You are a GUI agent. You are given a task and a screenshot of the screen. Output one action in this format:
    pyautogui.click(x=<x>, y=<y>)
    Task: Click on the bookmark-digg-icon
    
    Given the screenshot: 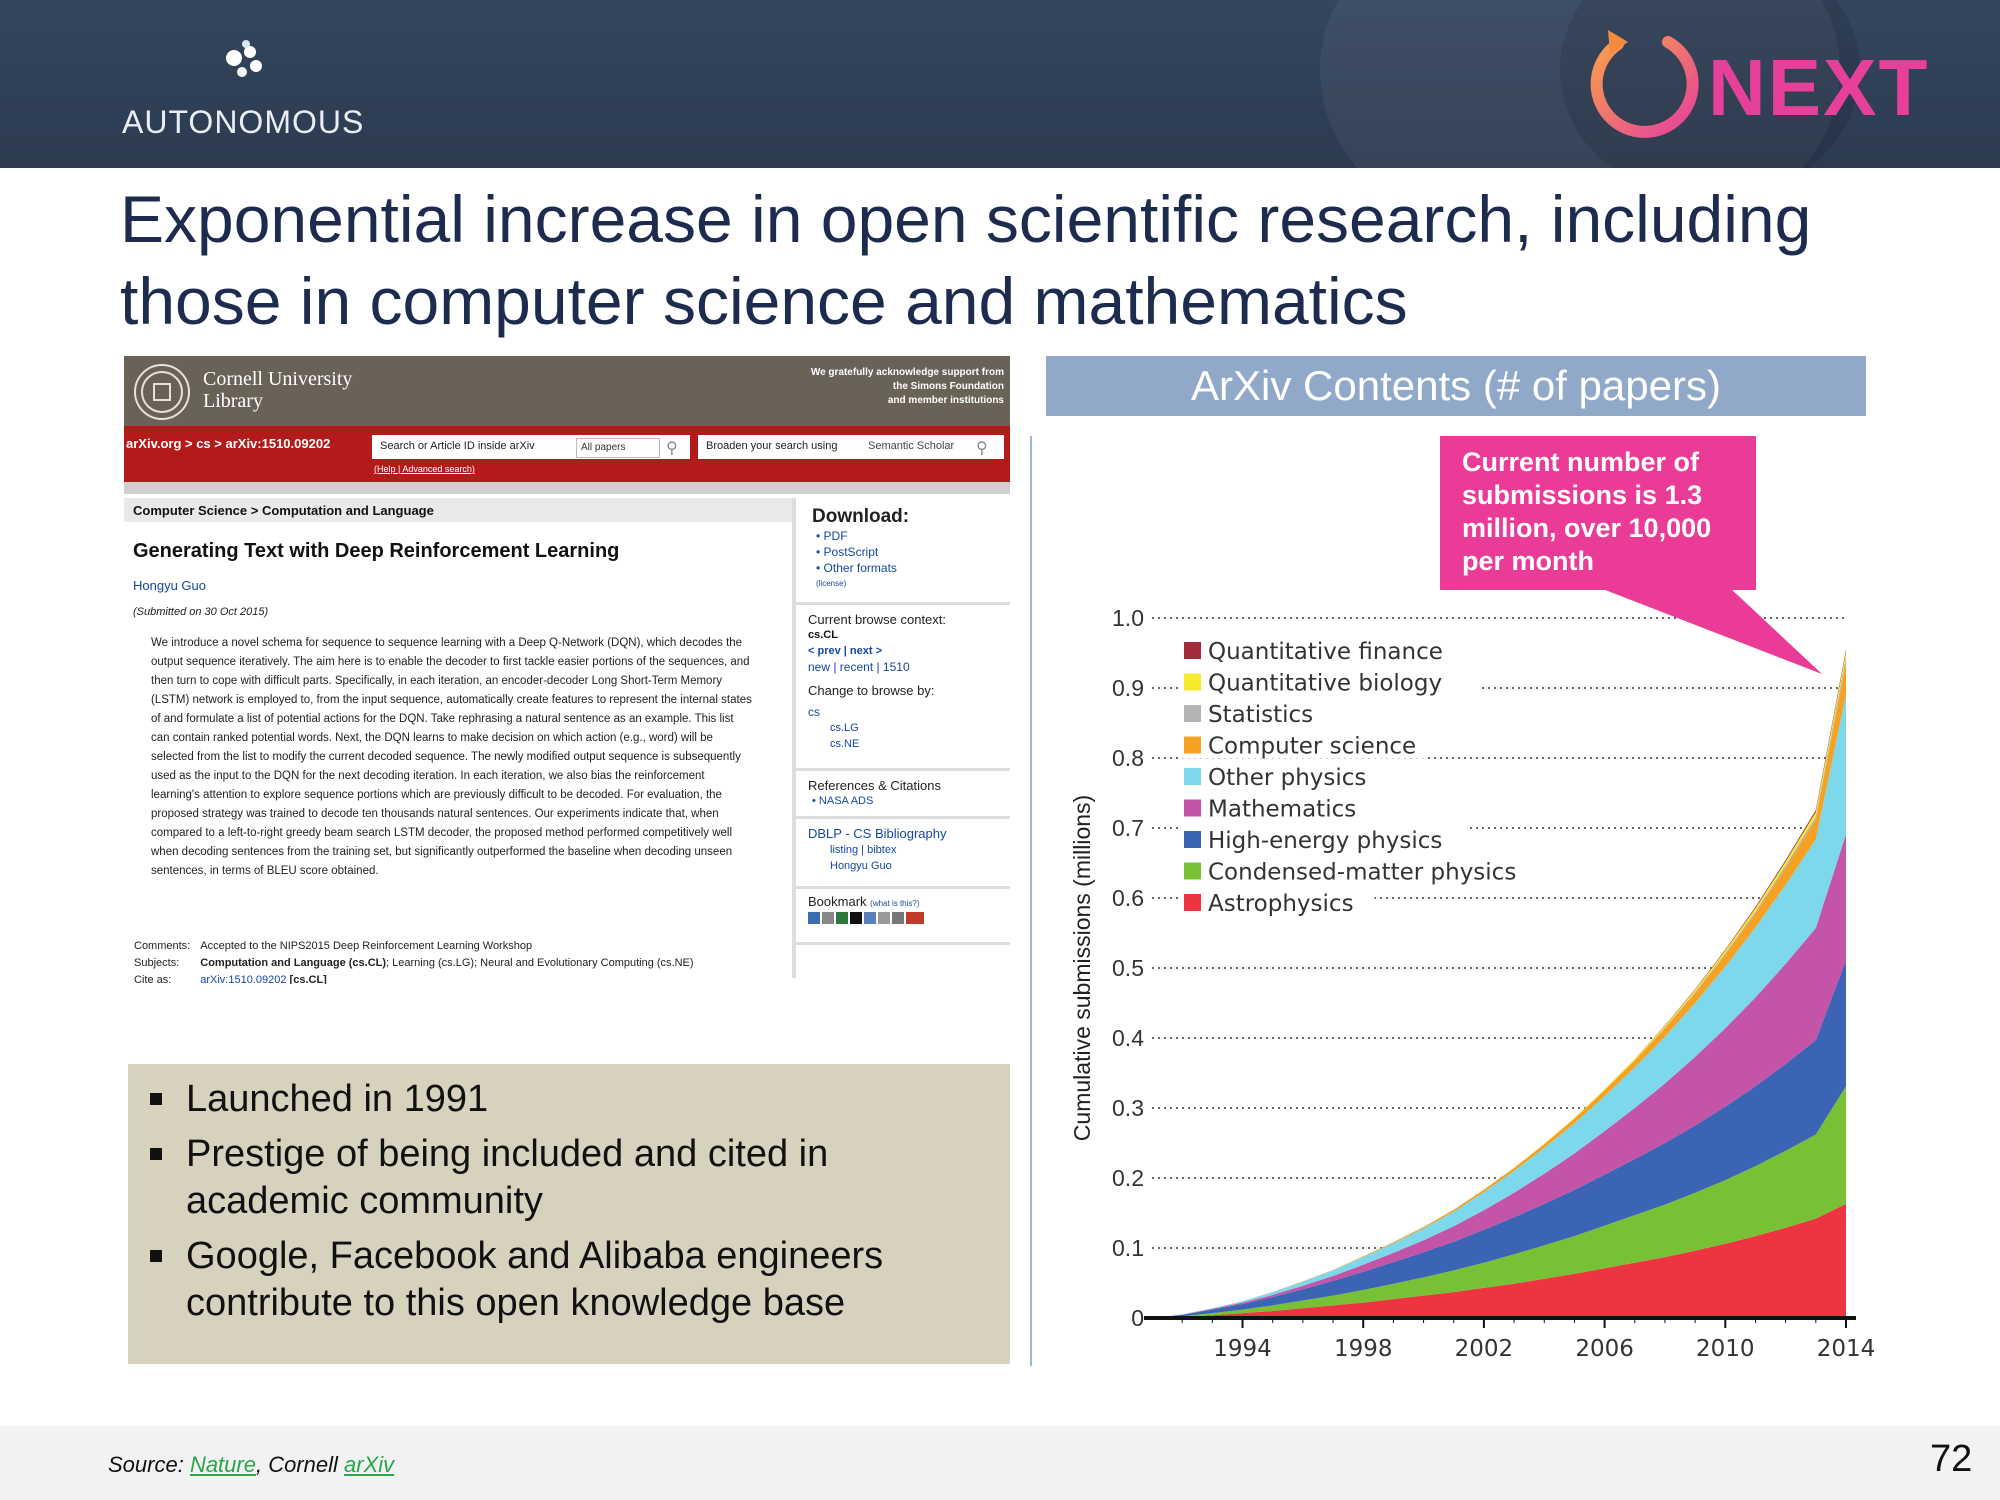 What is the action you would take?
    pyautogui.click(x=870, y=918)
    